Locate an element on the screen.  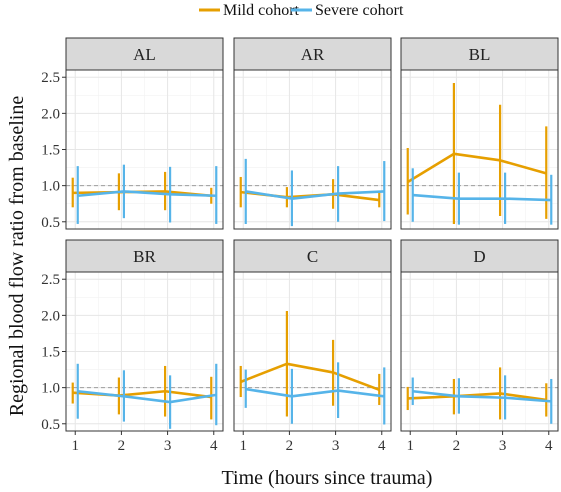
strip-label-AR: AR is located at coordinates (313, 54).